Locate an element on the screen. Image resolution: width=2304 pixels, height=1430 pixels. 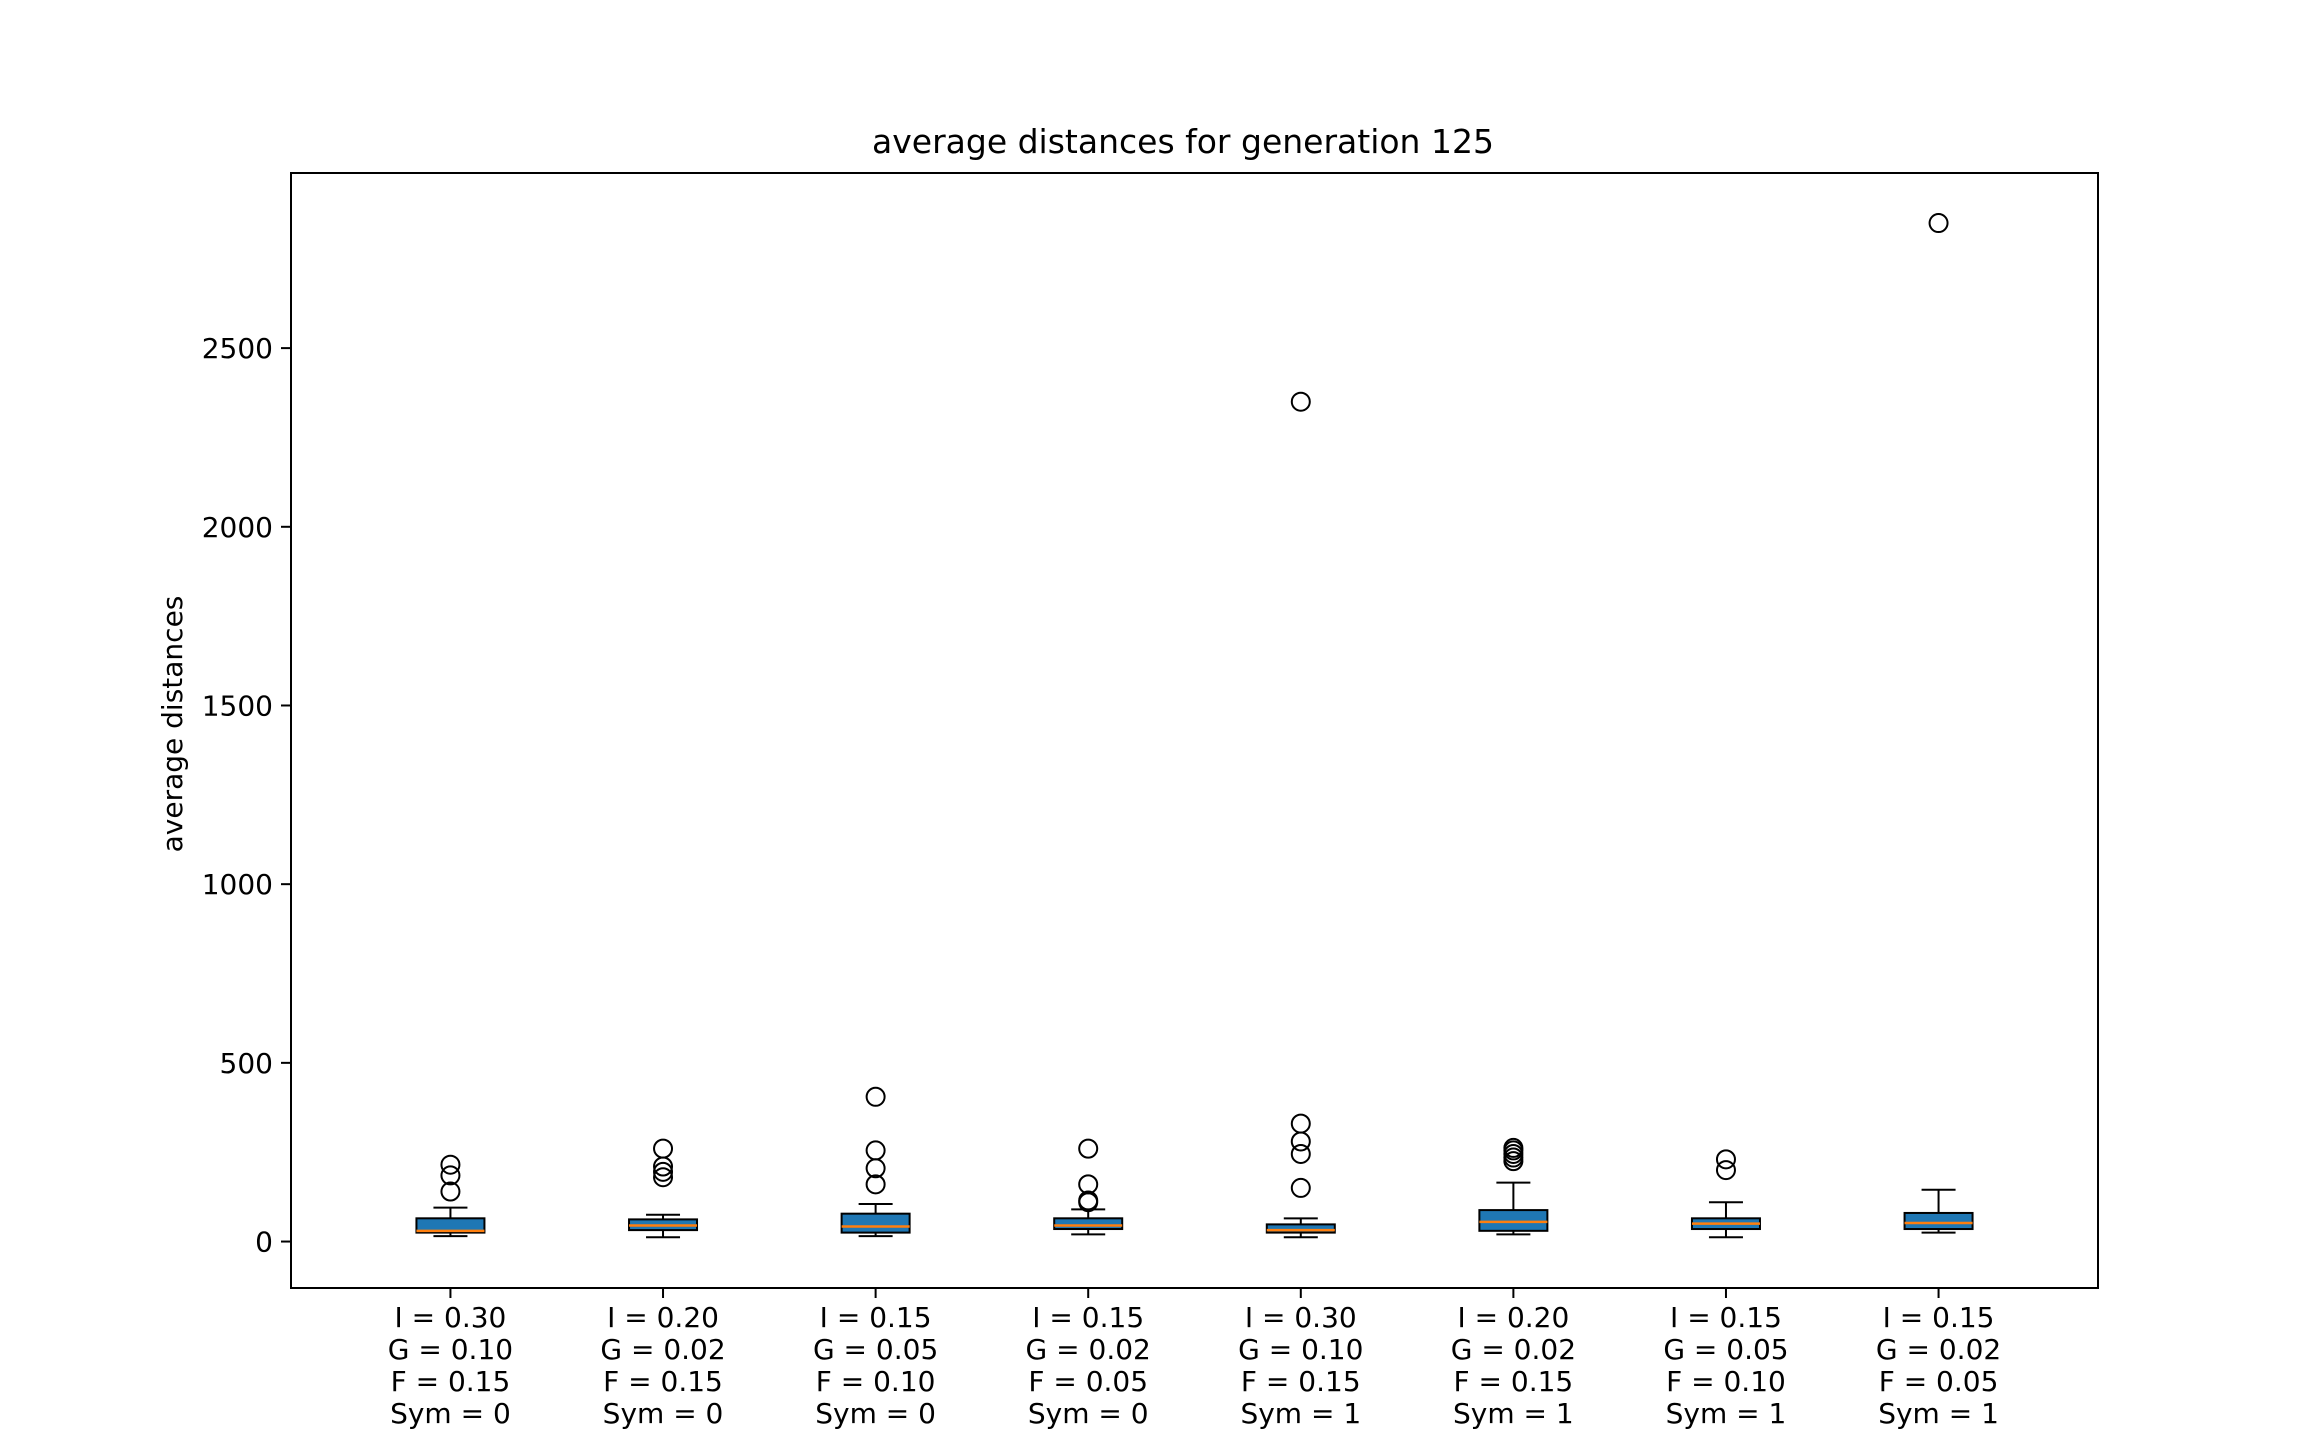
y-tick-label: 1500 is located at coordinates (237, 705).